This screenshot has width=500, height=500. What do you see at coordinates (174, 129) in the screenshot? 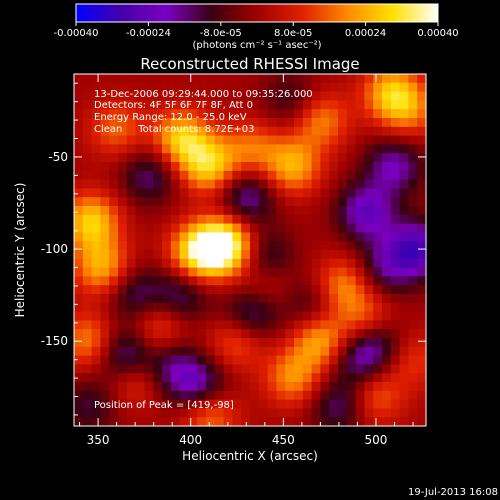
I see `annotation-counts: Clean Total counts: 8.72E+03` at bounding box center [174, 129].